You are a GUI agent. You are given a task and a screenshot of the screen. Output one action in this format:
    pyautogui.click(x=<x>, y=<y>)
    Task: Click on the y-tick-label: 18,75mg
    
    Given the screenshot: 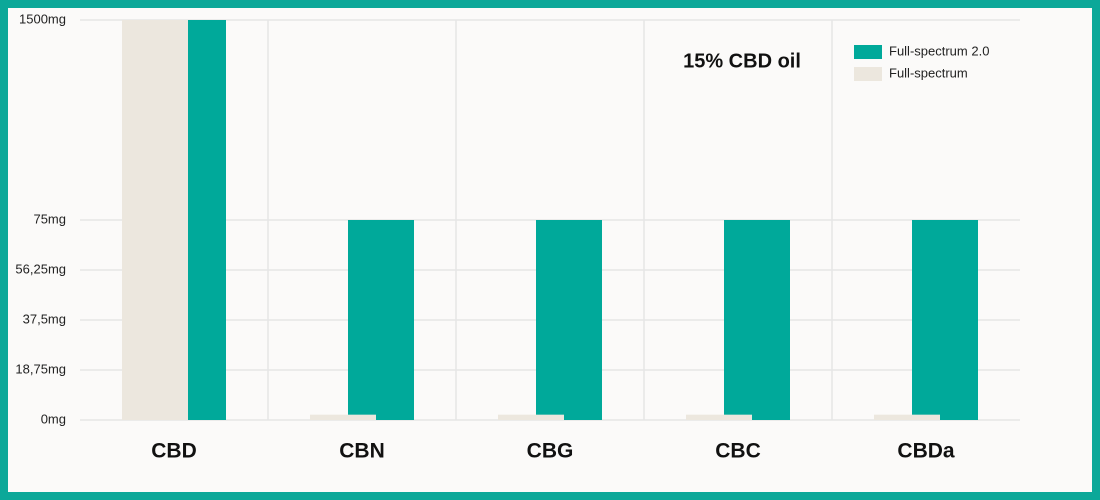 What is the action you would take?
    pyautogui.click(x=40, y=368)
    